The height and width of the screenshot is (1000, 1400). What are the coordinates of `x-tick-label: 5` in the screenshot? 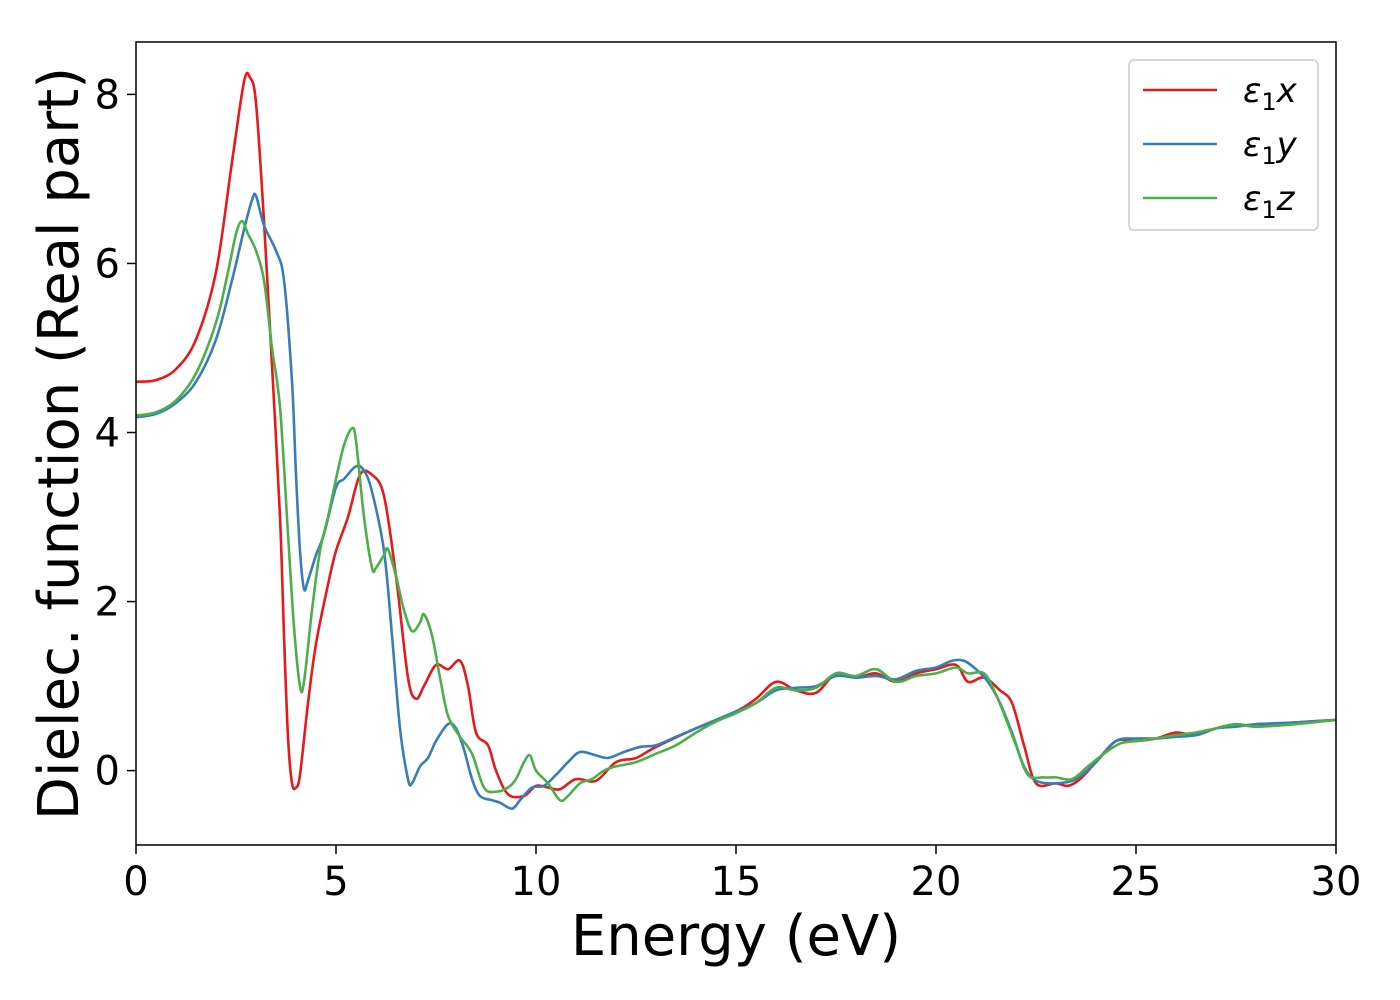 It's located at (335, 882).